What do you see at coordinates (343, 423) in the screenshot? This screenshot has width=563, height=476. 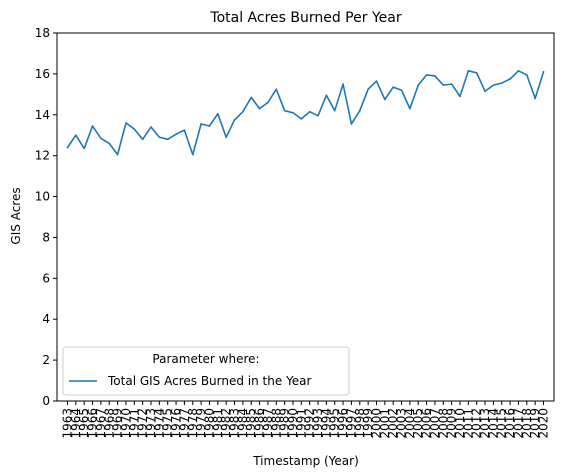 I see `x-tick-label: 1996` at bounding box center [343, 423].